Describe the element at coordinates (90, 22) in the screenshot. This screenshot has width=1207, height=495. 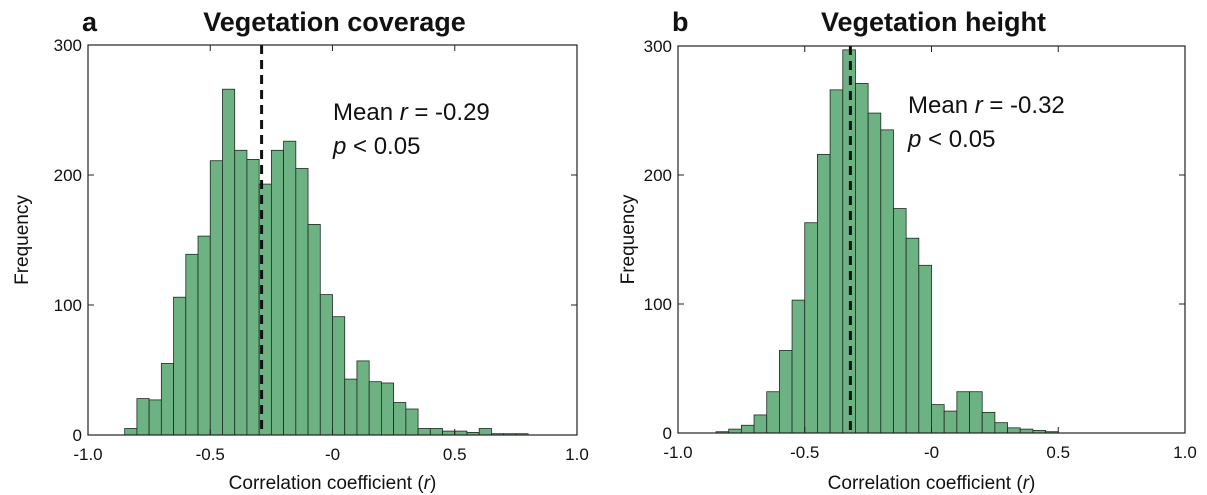
I see `panel-letter: a` at that location.